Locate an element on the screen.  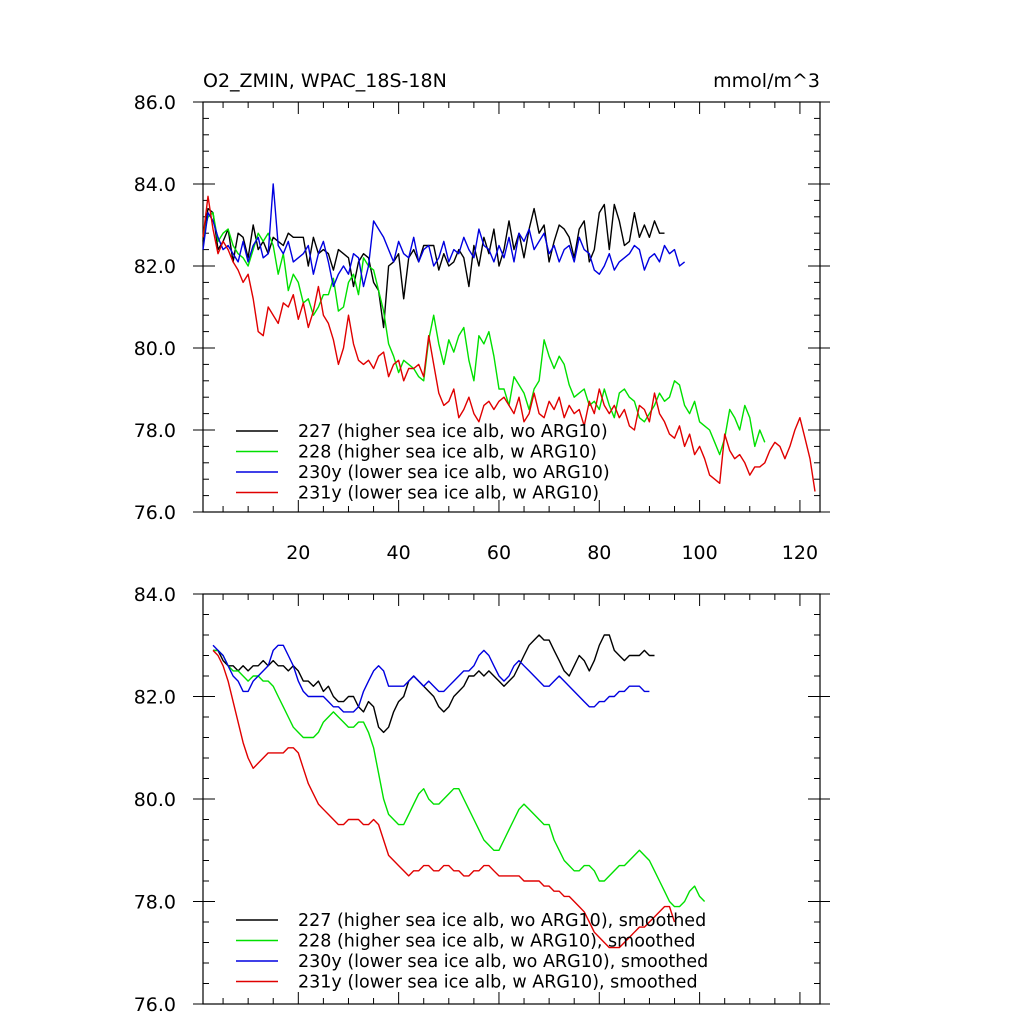
top-legend-label: 230y (lower sea ice alb, wo ARG10) is located at coordinates (454, 473).